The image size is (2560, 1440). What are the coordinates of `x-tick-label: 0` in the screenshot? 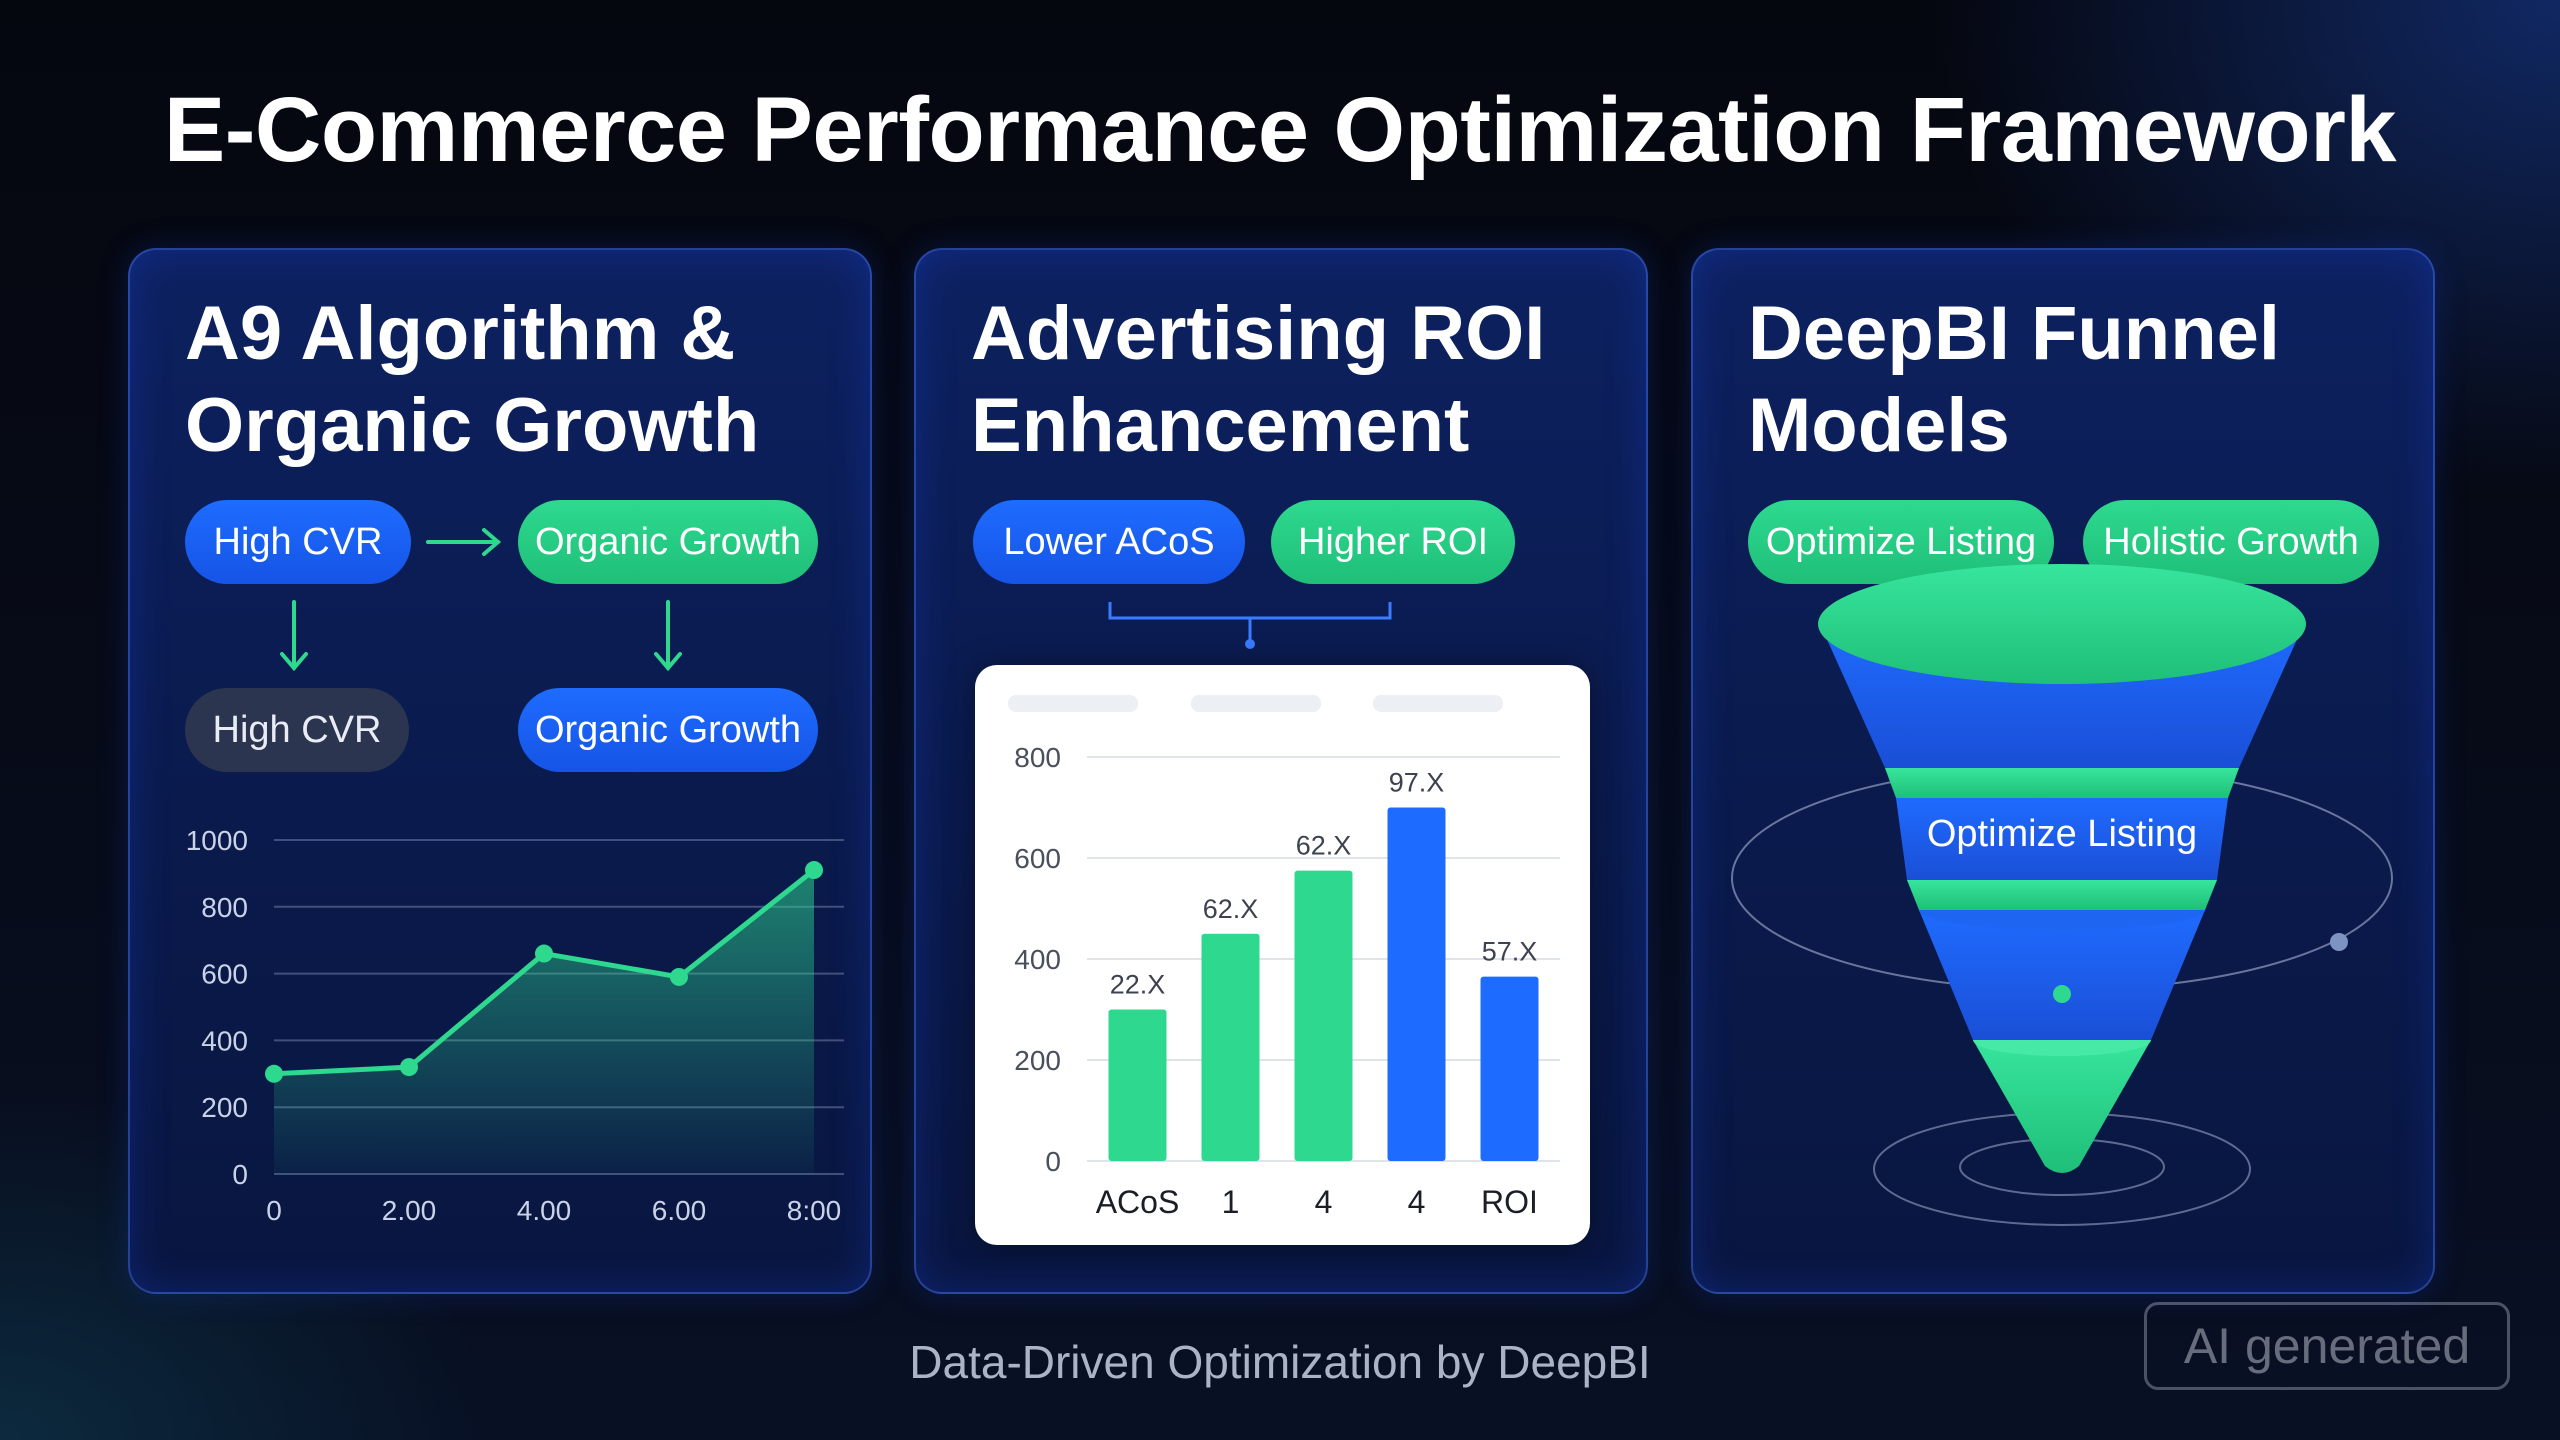 It's located at (274, 1210).